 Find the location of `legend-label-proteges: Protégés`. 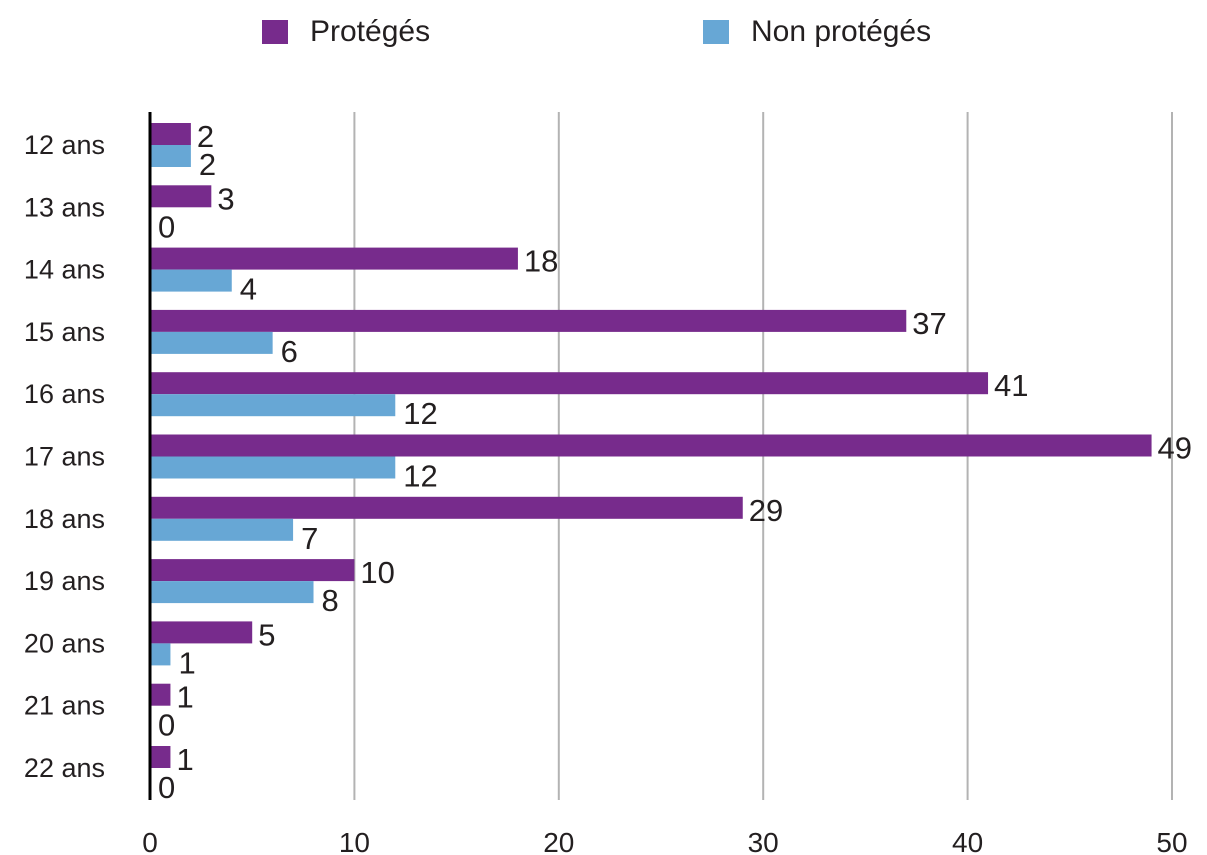

legend-label-proteges: Protégés is located at coordinates (370, 31).